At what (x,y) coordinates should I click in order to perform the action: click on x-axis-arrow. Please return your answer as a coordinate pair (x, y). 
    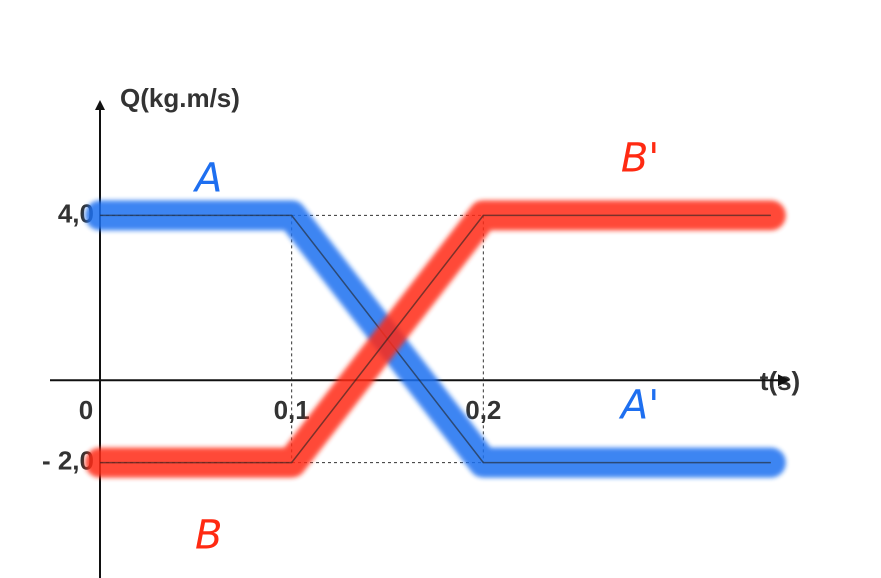
    Looking at the image, I should click on (784, 380).